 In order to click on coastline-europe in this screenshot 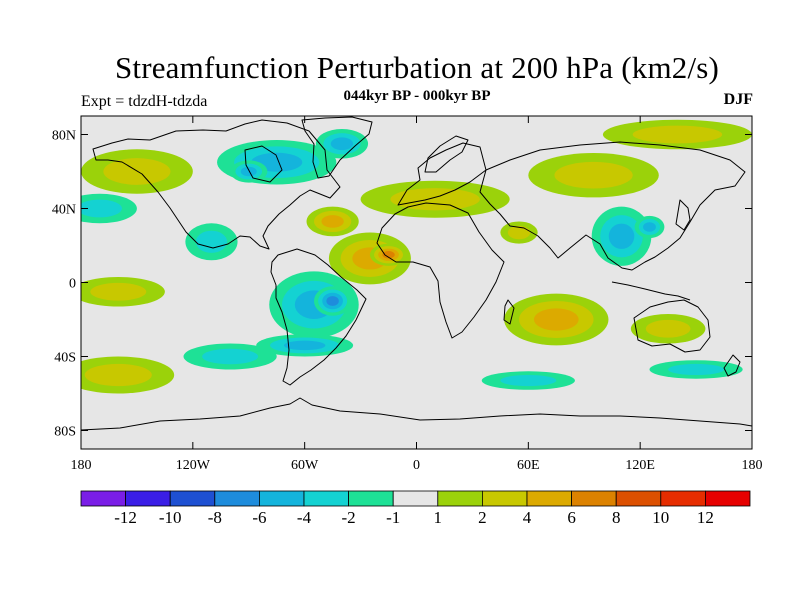, I will do `click(442, 174)`.